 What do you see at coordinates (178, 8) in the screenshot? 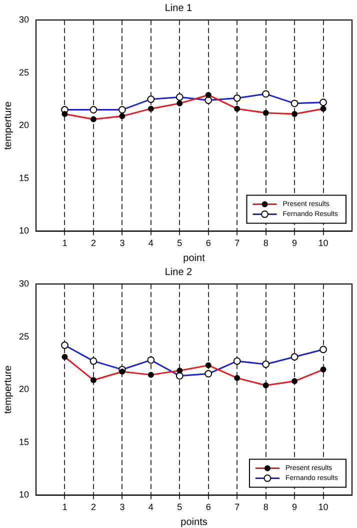
I see `chart-title: Line 1` at bounding box center [178, 8].